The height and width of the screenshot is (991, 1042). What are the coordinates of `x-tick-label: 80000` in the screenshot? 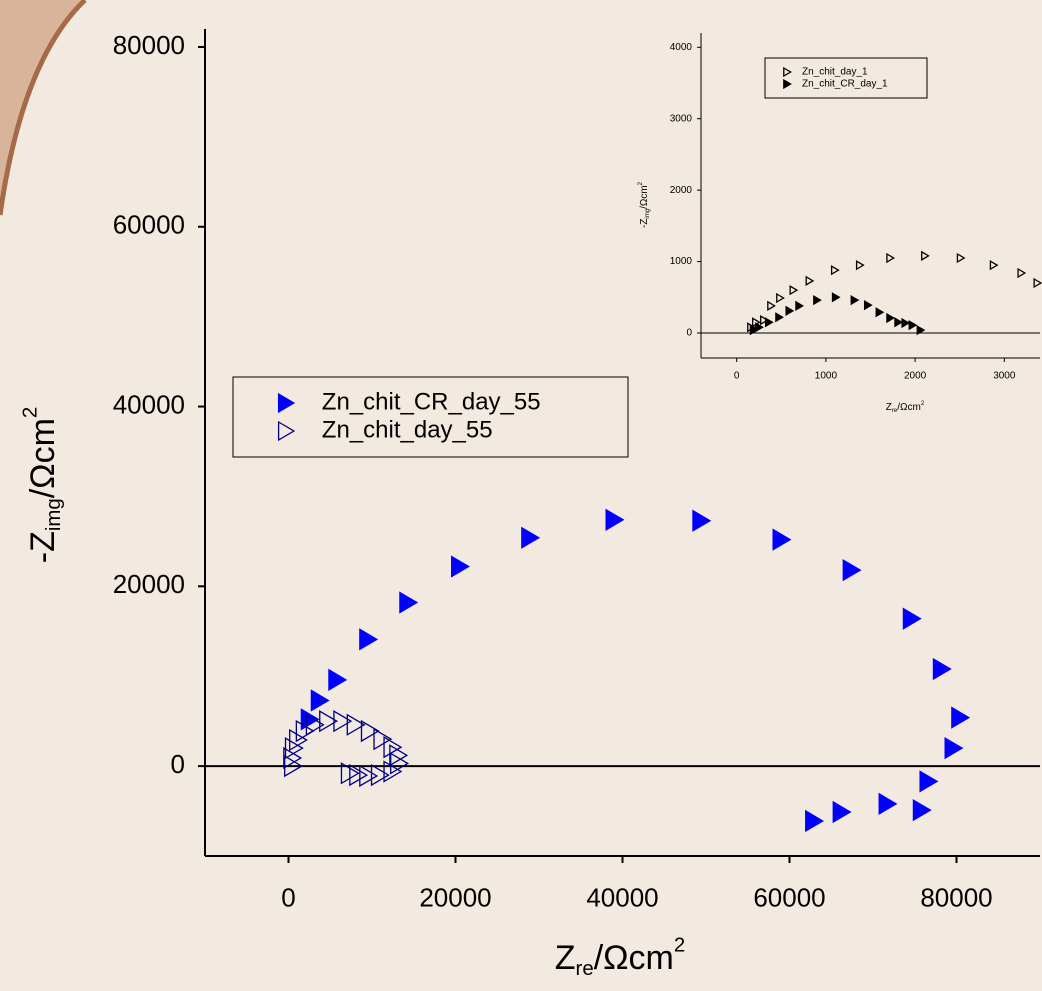 It's located at (956, 897).